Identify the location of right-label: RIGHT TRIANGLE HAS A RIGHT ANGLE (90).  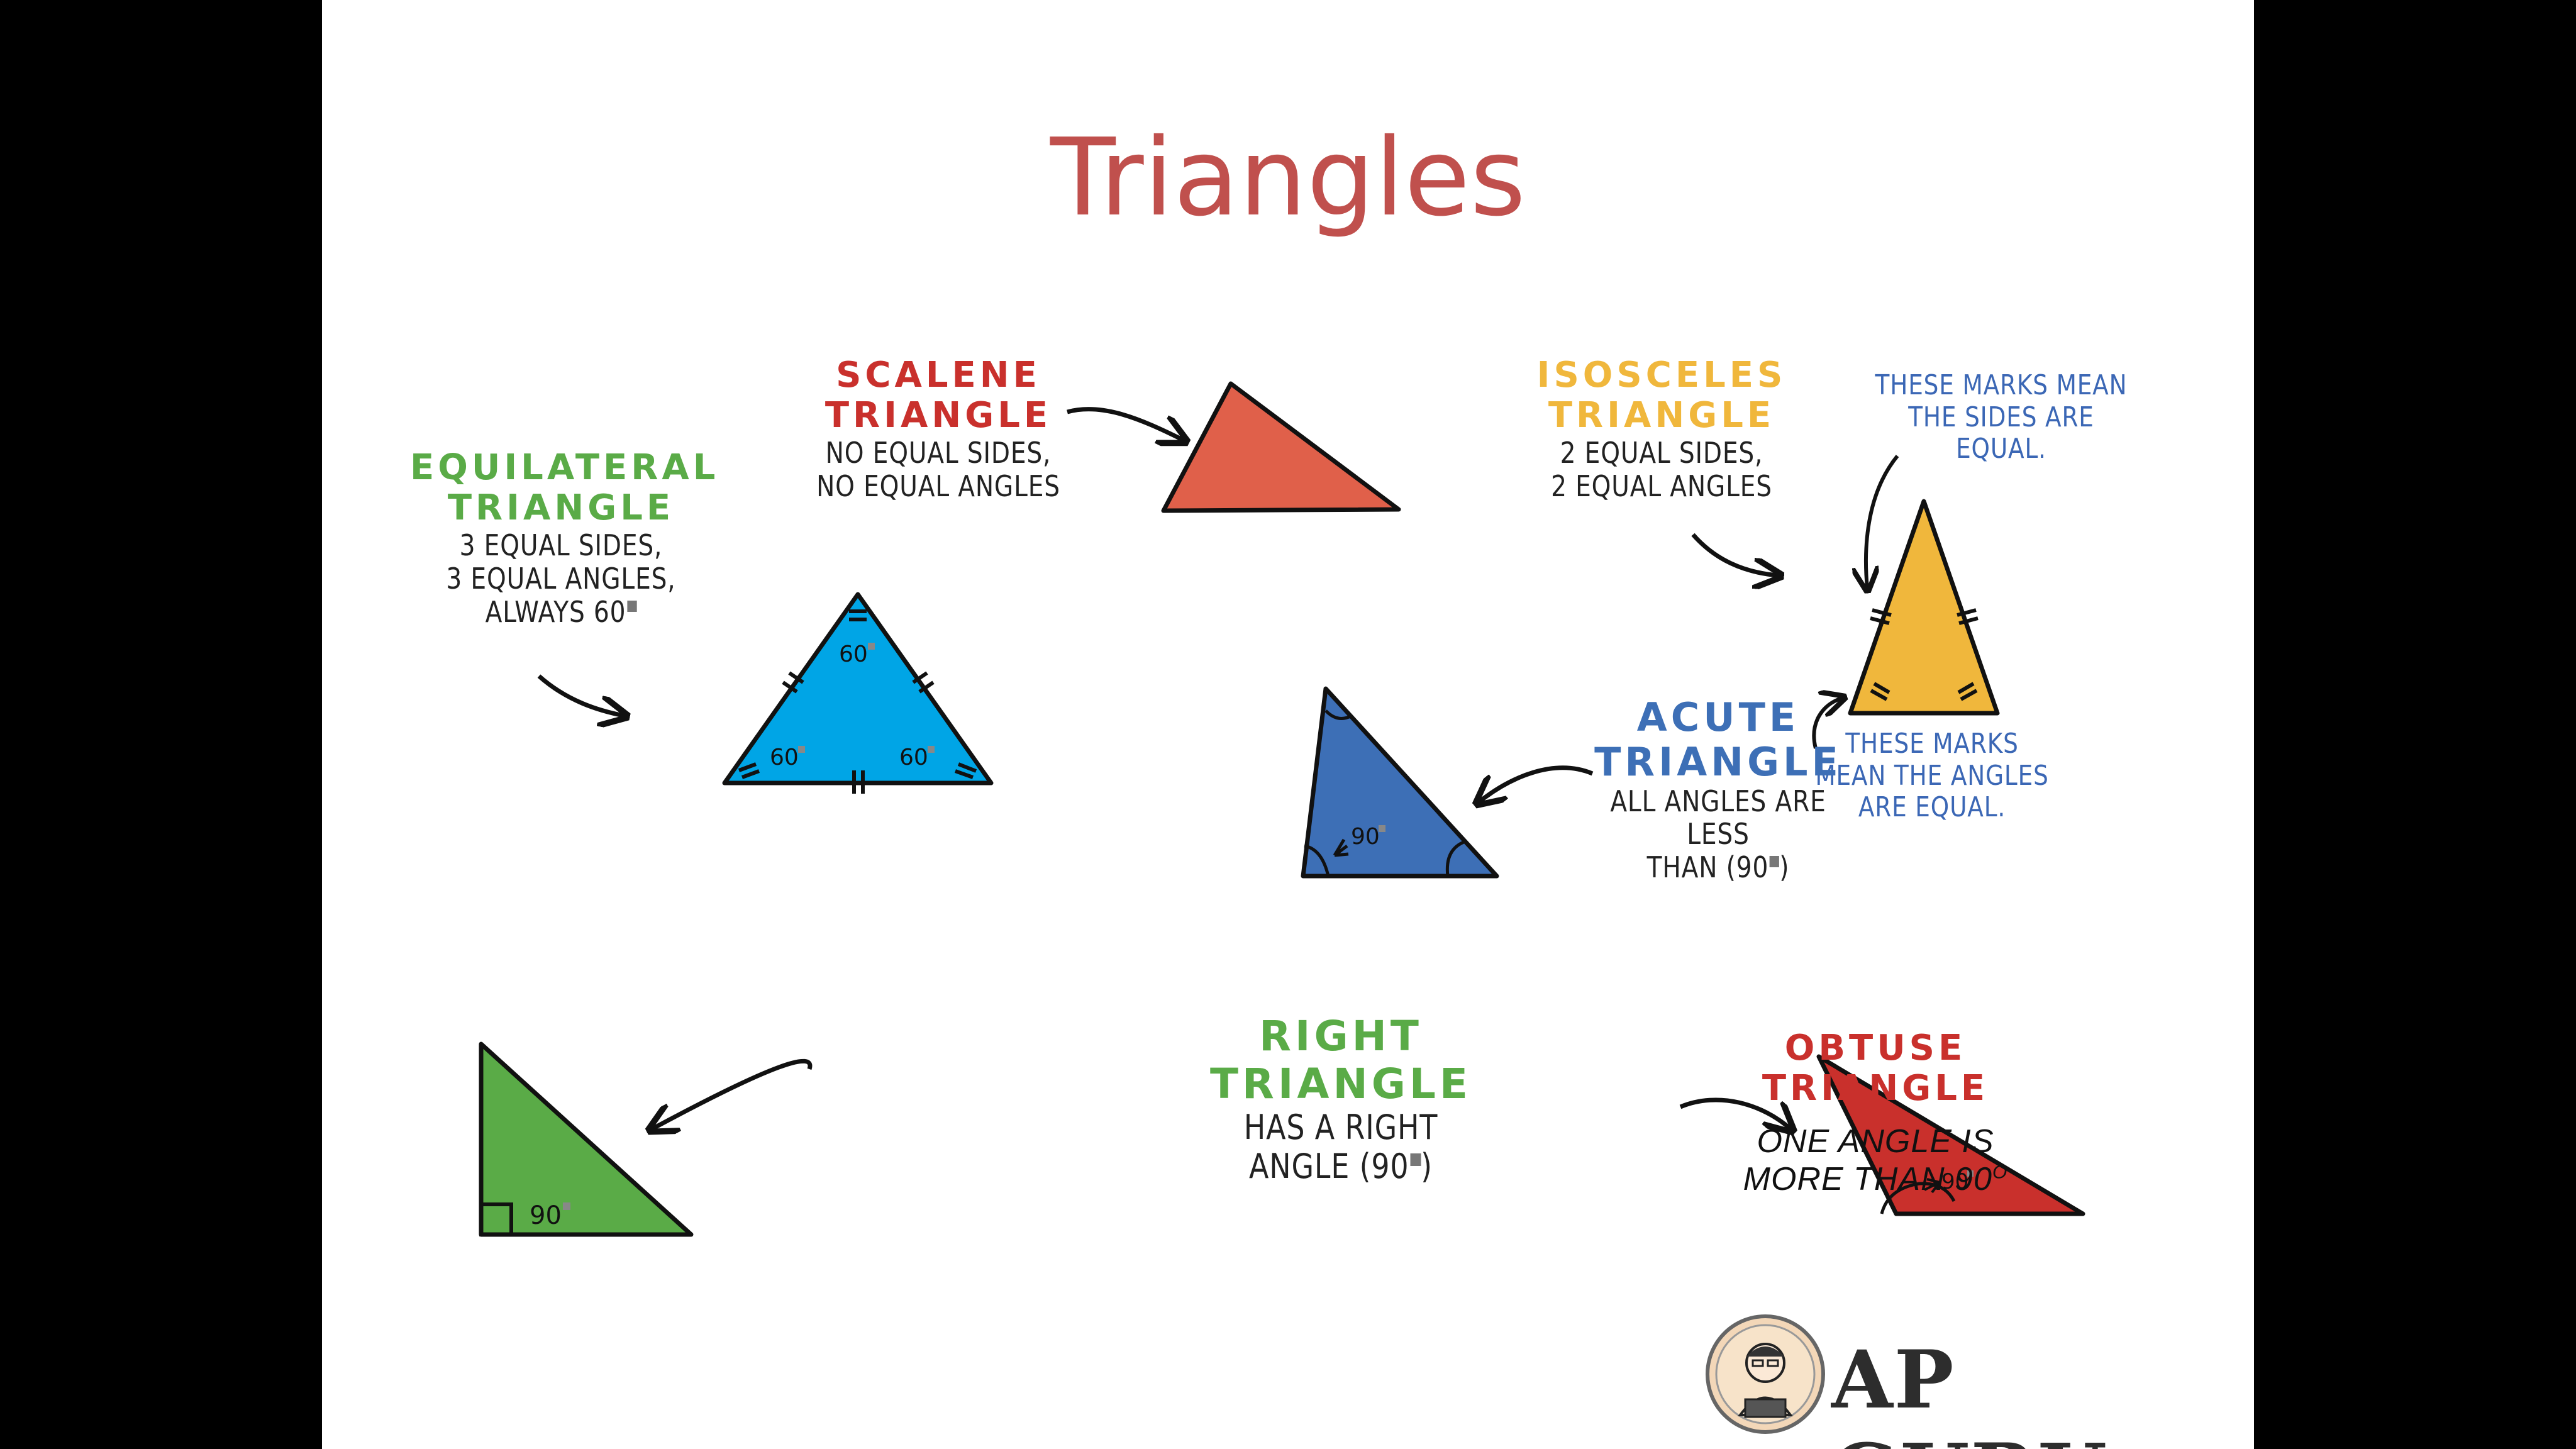
(1341, 1099).